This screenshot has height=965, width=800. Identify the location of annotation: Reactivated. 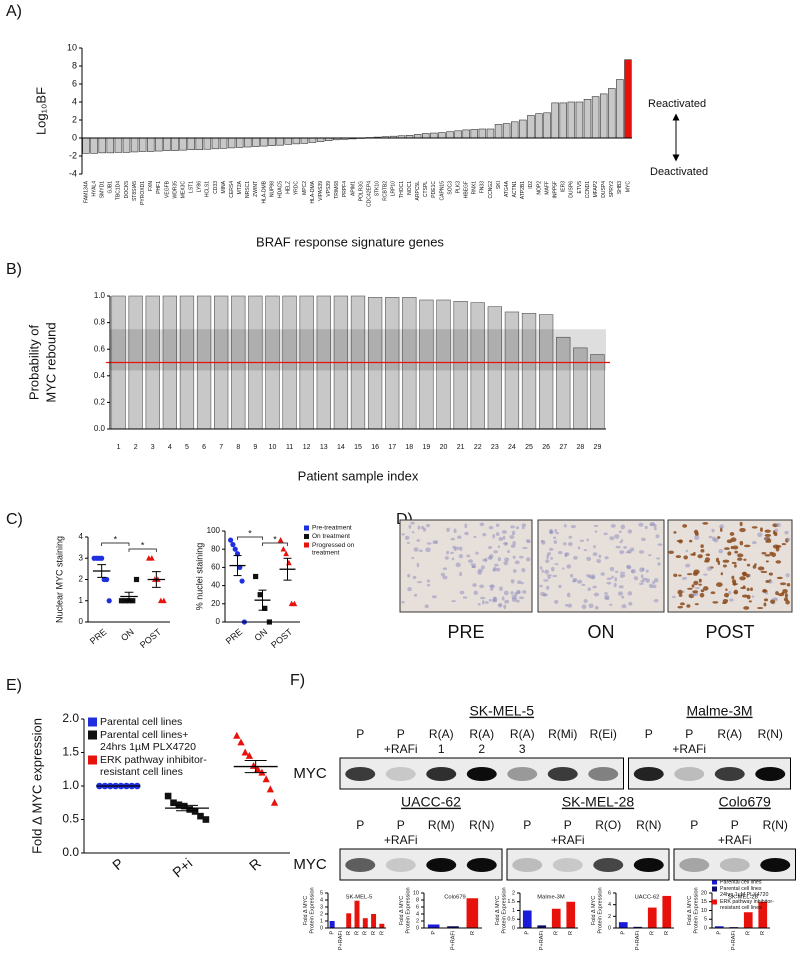
(677, 104).